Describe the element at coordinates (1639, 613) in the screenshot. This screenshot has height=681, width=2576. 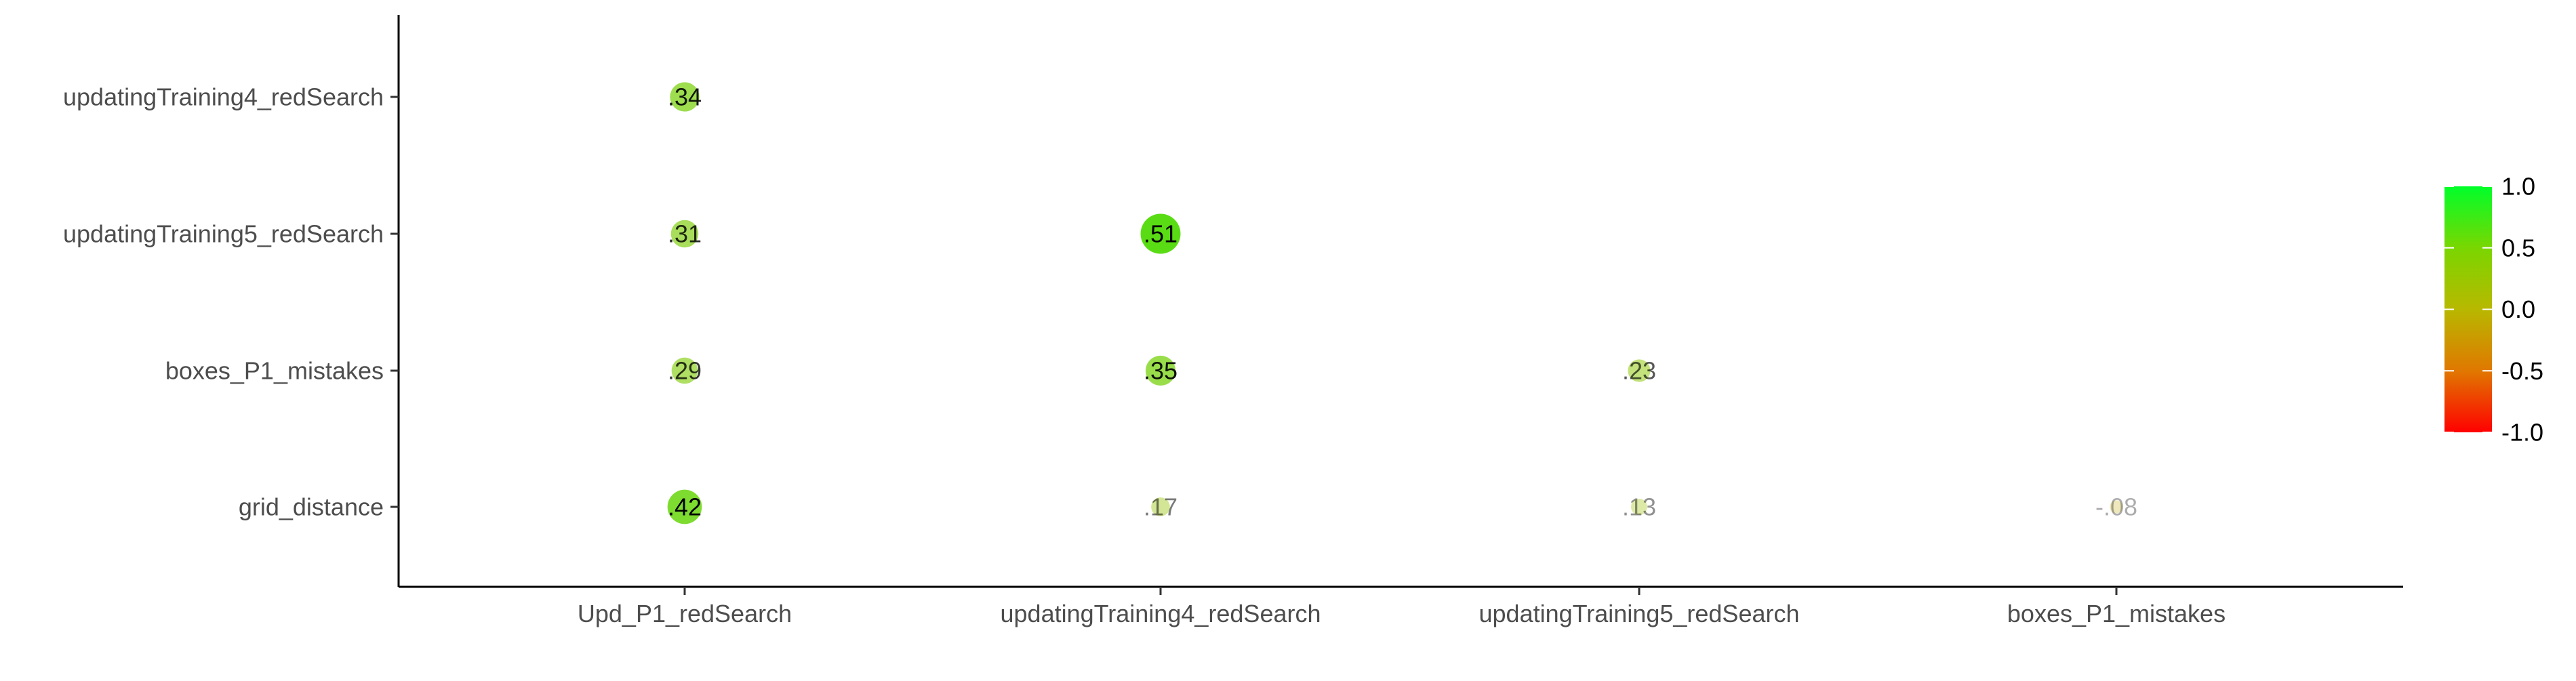
I see `x-tick-label-updatingtraining5-redsearch: updatingTraining5_redSearch` at that location.